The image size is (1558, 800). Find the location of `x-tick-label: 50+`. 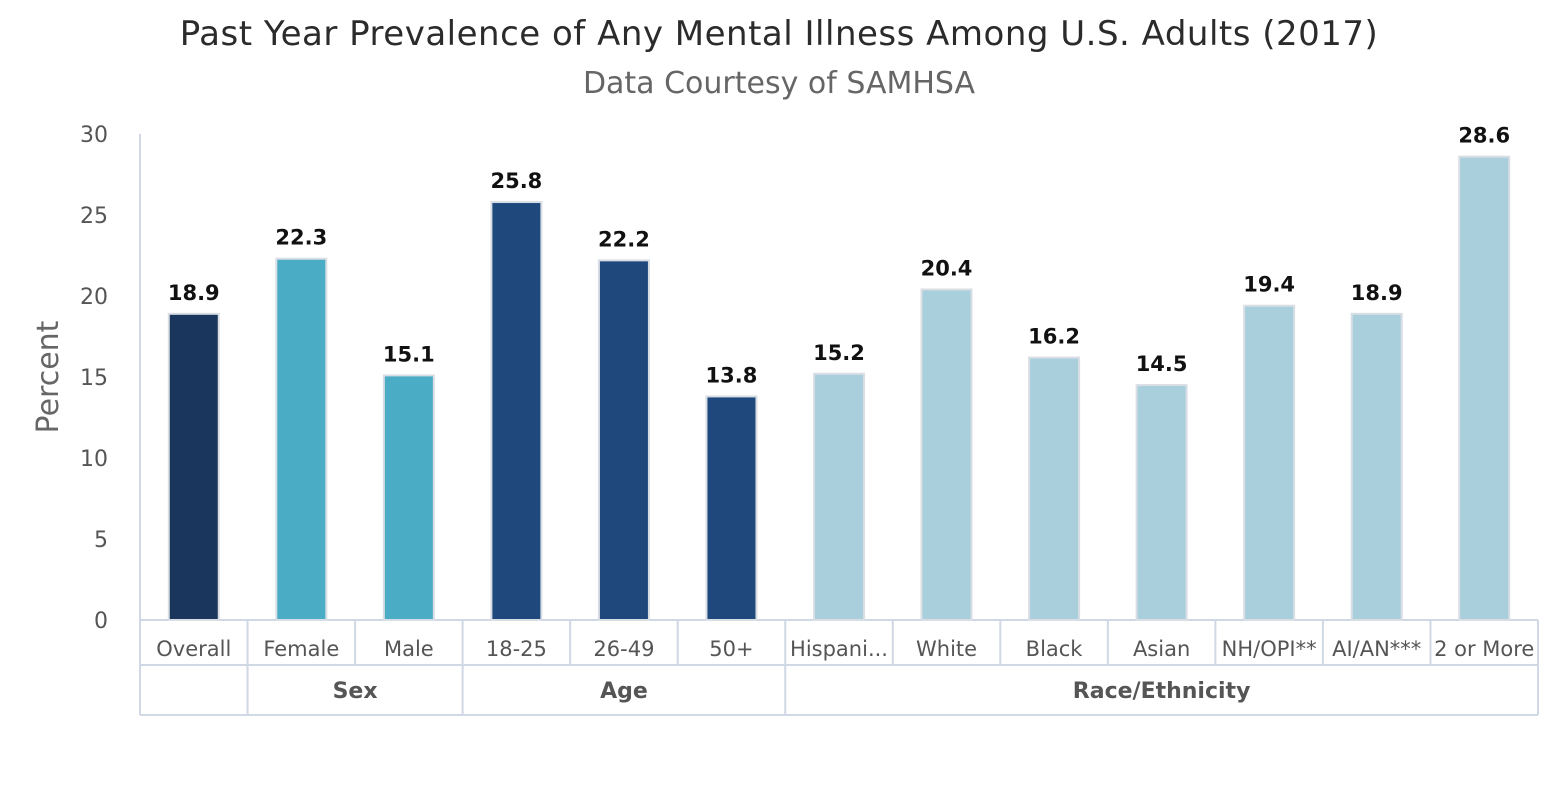

x-tick-label: 50+ is located at coordinates (731, 649).